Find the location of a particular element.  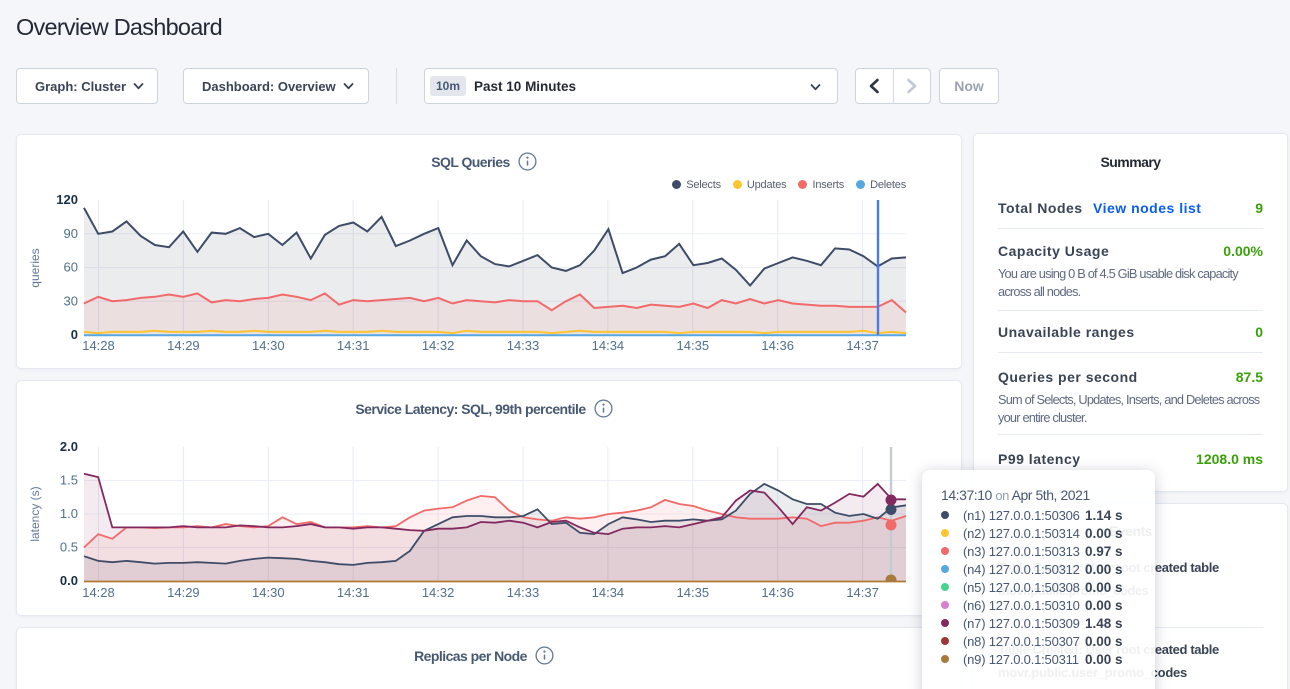

svg-text: 0 is located at coordinates (74, 334).